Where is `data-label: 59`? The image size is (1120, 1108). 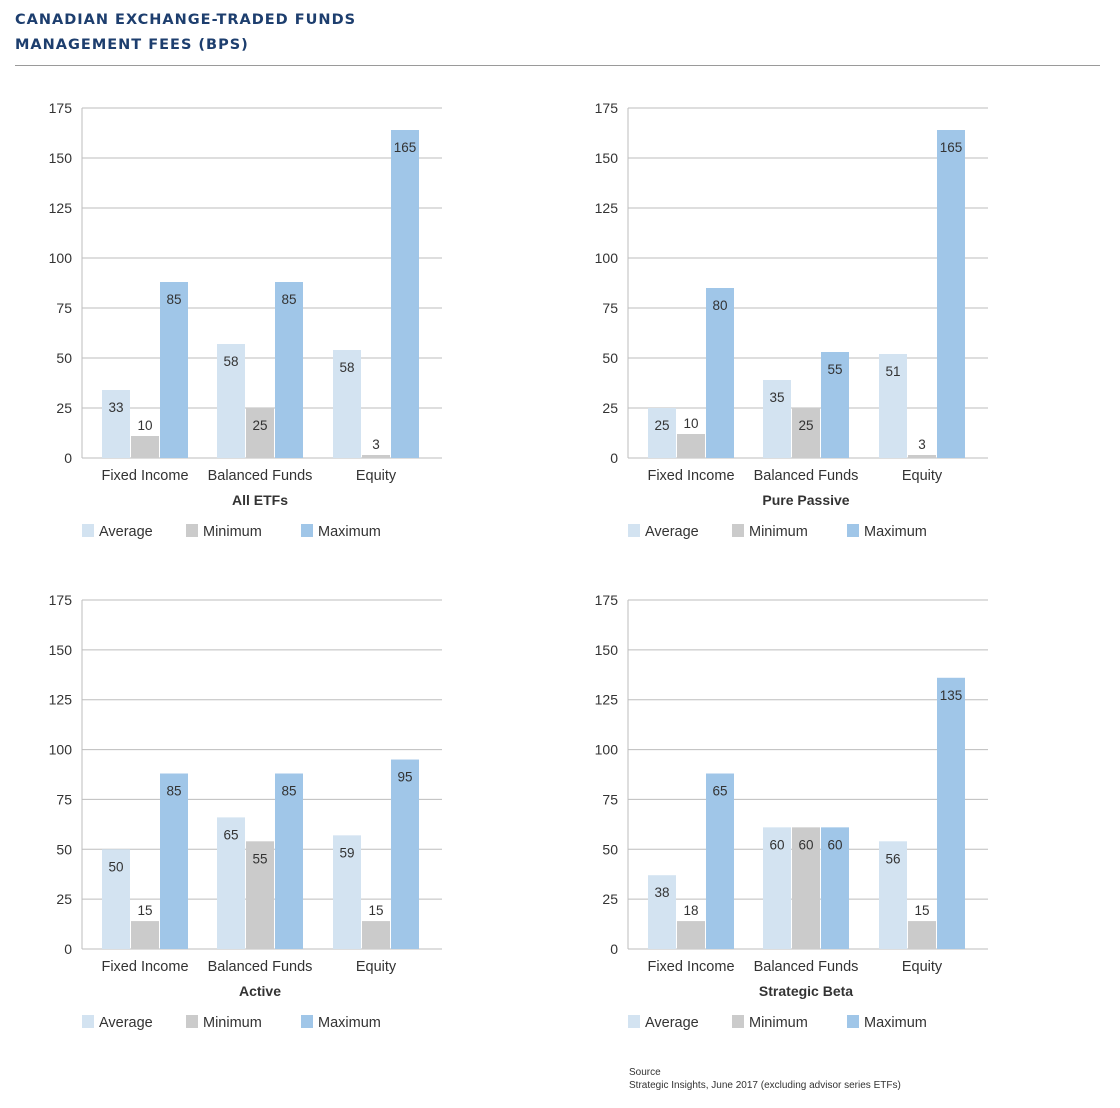 data-label: 59 is located at coordinates (346, 852).